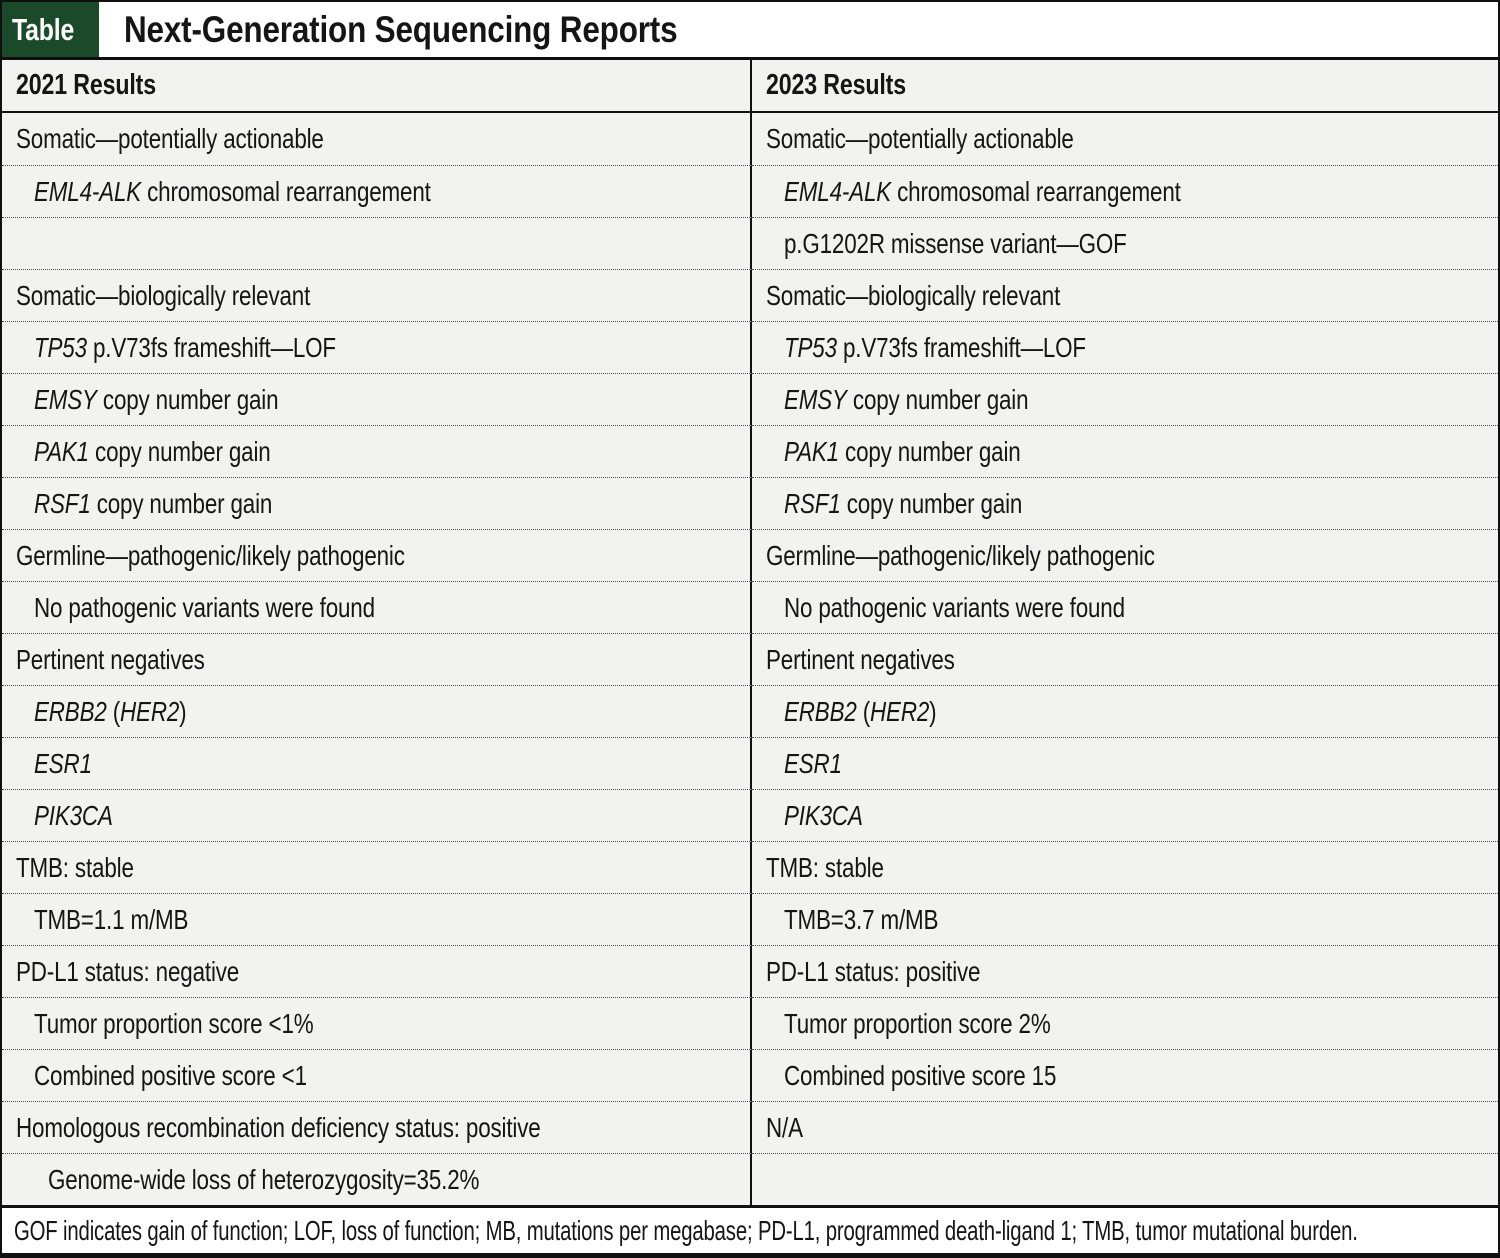  Describe the element at coordinates (1125, 763) in the screenshot. I see `table-cell-2023: ESR1` at that location.